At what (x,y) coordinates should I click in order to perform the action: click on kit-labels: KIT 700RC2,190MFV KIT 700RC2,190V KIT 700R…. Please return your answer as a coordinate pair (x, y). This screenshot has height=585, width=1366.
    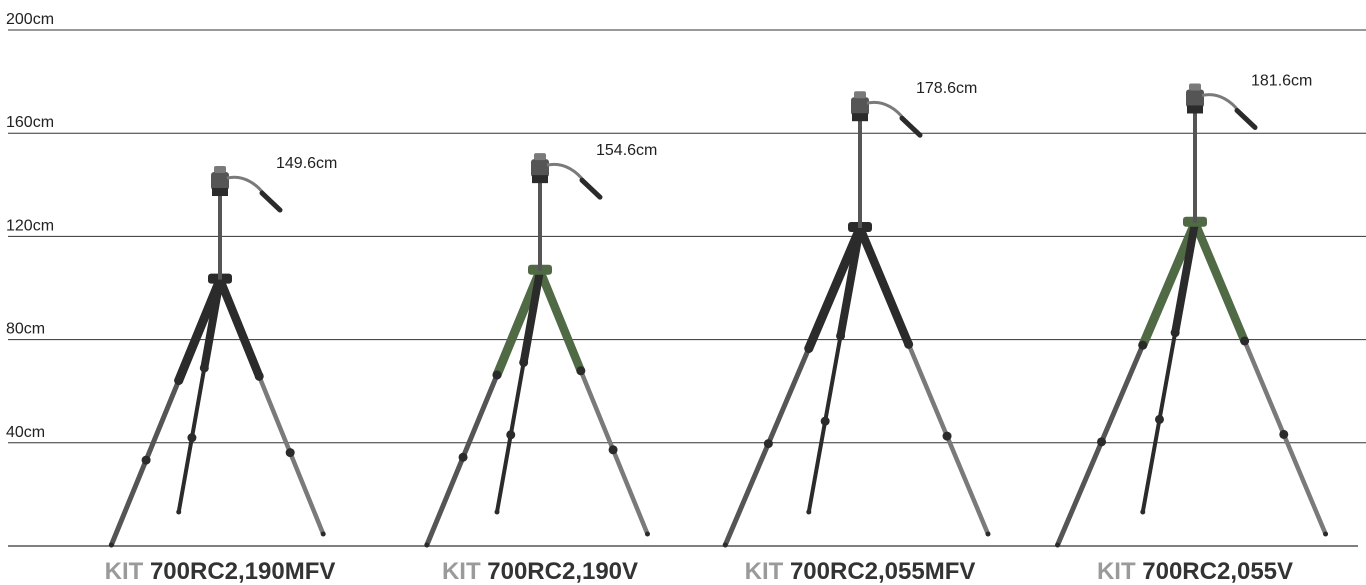
    Looking at the image, I should click on (699, 571).